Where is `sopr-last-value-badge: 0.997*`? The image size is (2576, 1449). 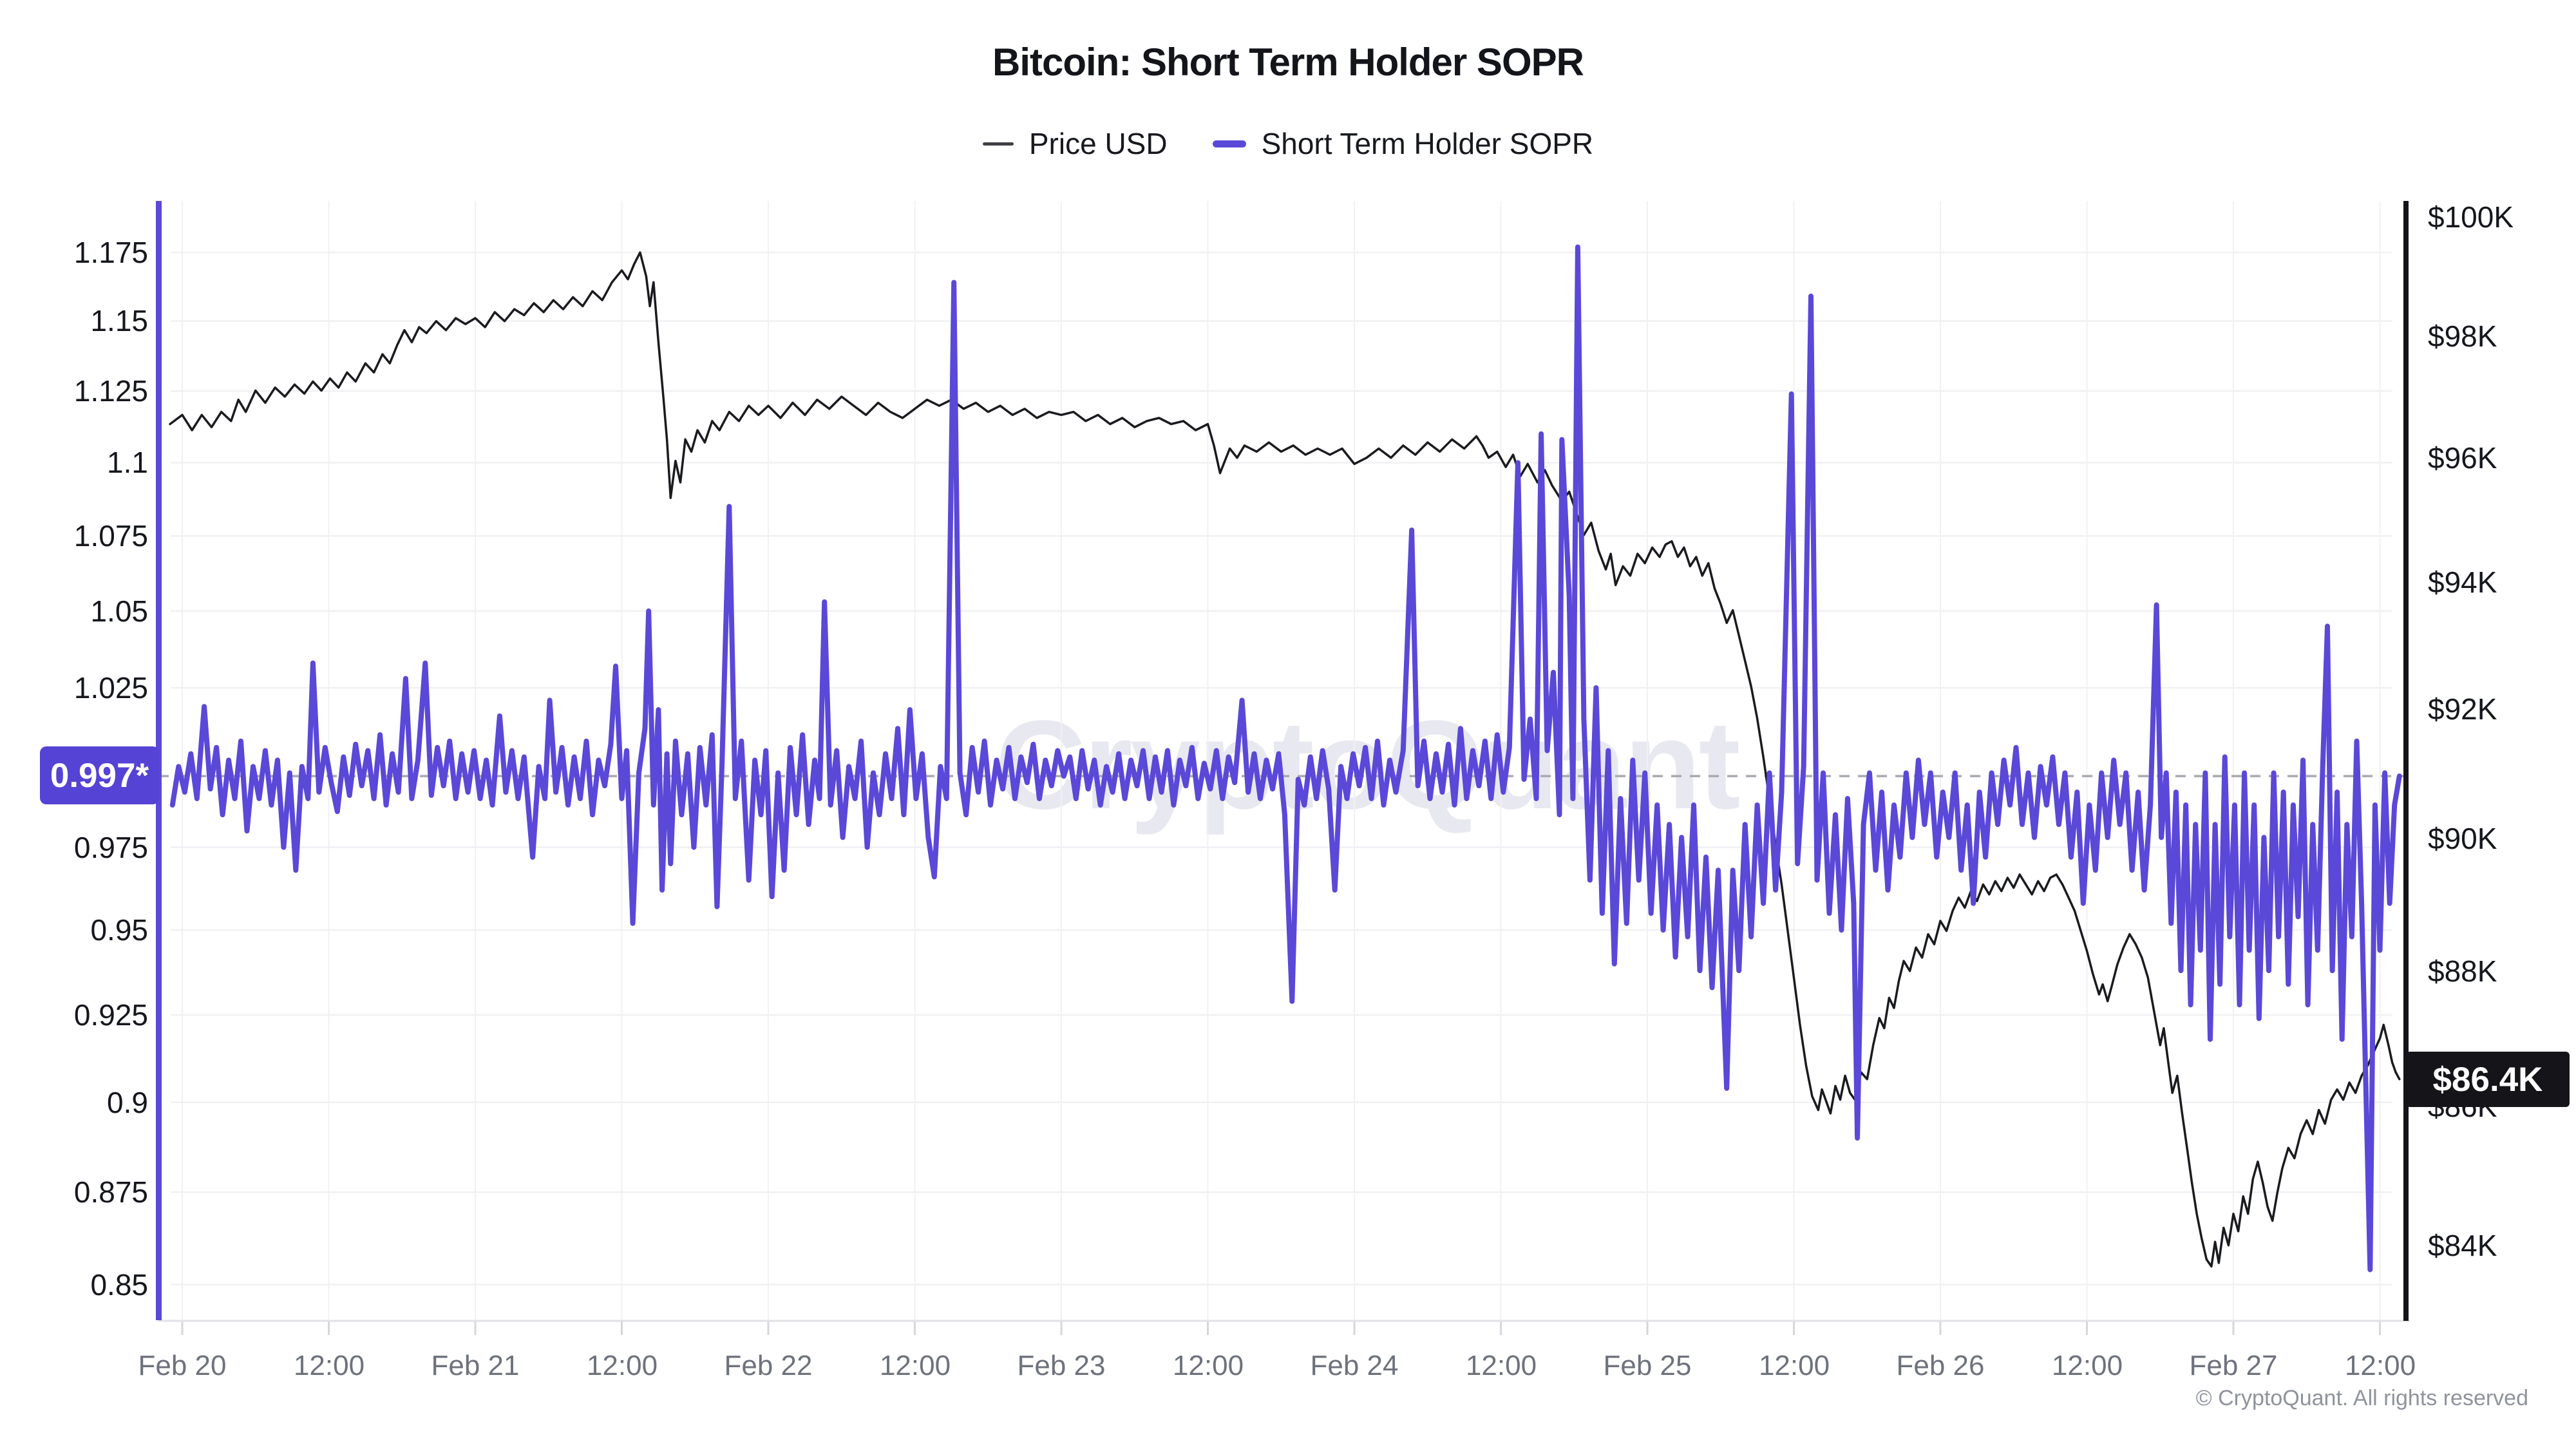 sopr-last-value-badge: 0.997* is located at coordinates (100, 775).